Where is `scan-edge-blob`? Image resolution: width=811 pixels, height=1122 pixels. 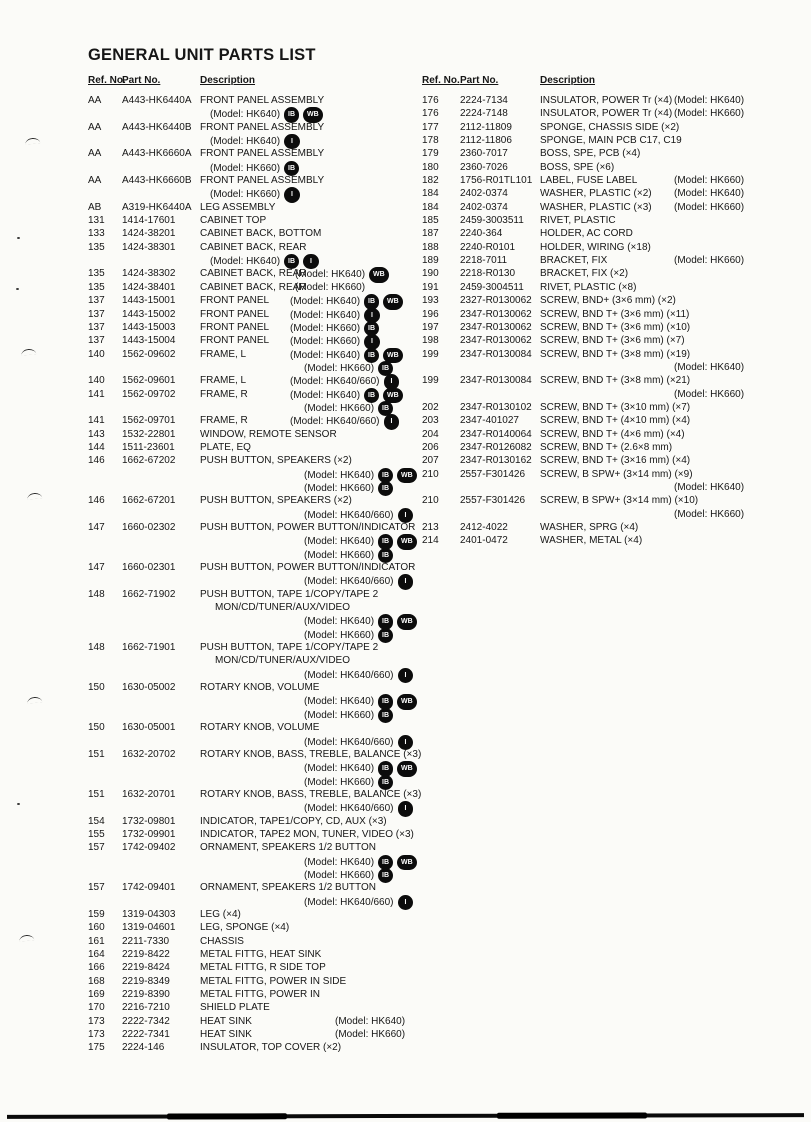
scan-edge-blob is located at coordinates (227, 1116).